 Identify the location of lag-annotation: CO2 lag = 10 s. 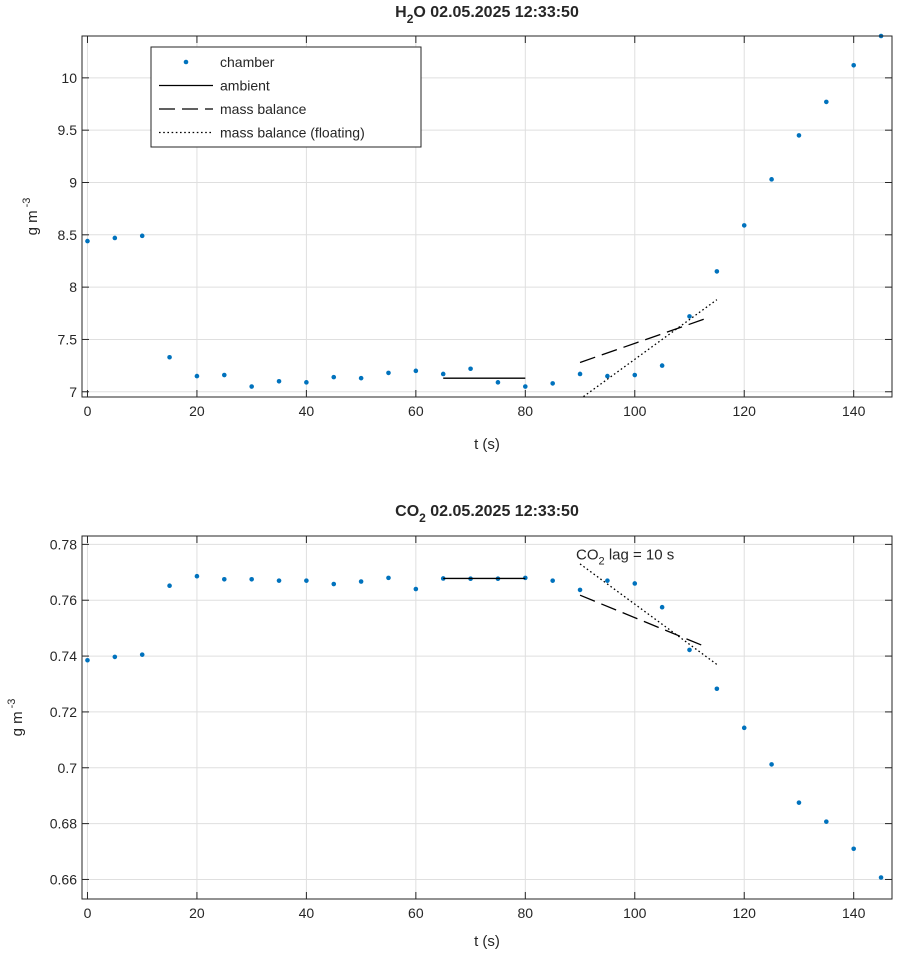
(625, 557).